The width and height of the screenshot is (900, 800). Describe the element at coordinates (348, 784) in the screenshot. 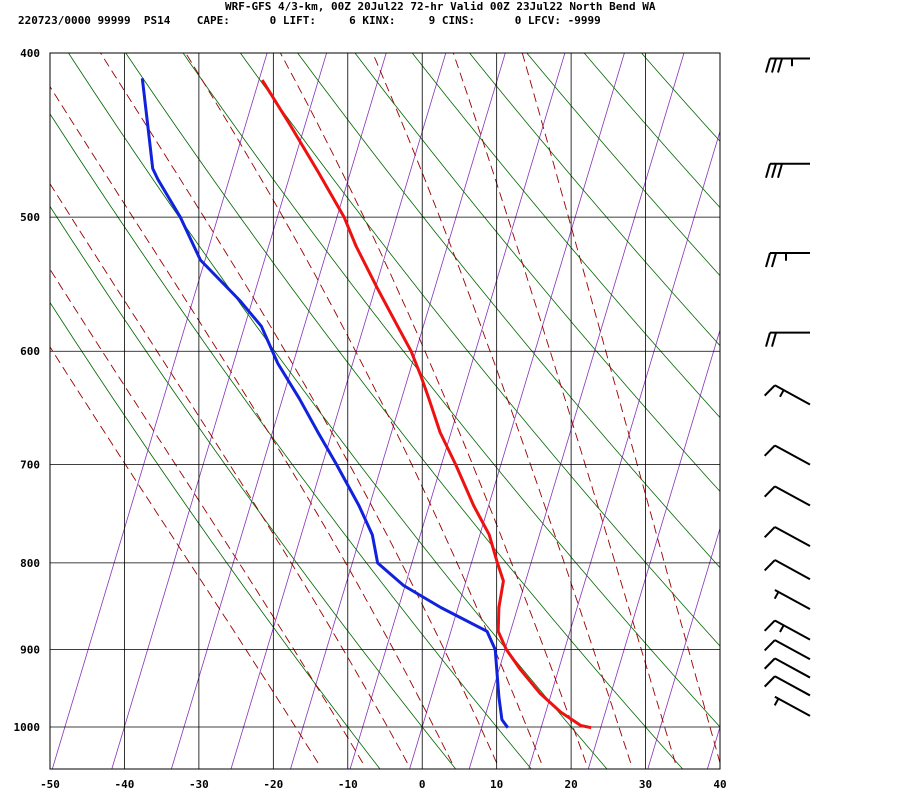

I see `x-tick-label: -10` at that location.